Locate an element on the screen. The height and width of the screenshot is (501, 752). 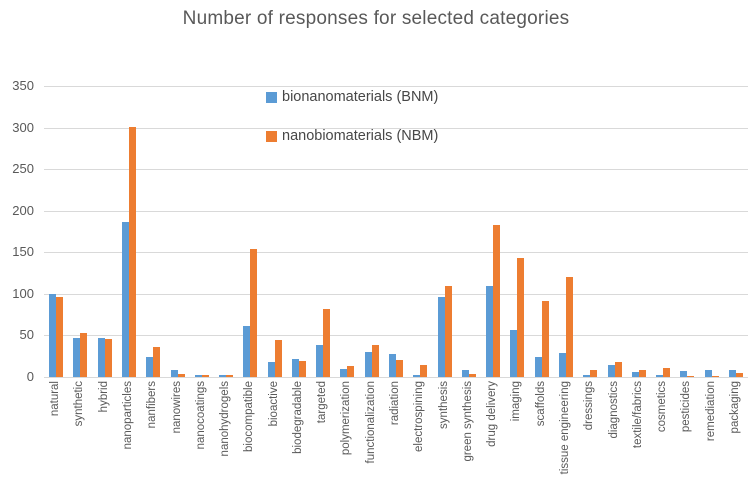
bar-bnm-pesticides is located at coordinates (684, 374).